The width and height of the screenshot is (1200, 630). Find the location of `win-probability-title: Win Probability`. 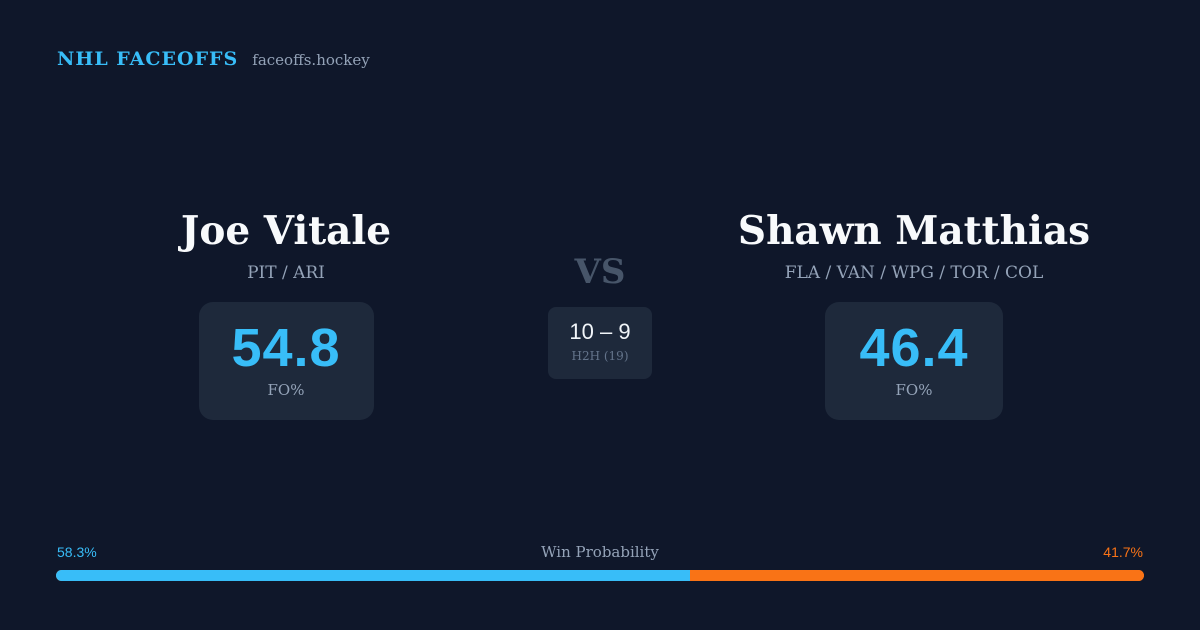

win-probability-title: Win Probability is located at coordinates (600, 552).